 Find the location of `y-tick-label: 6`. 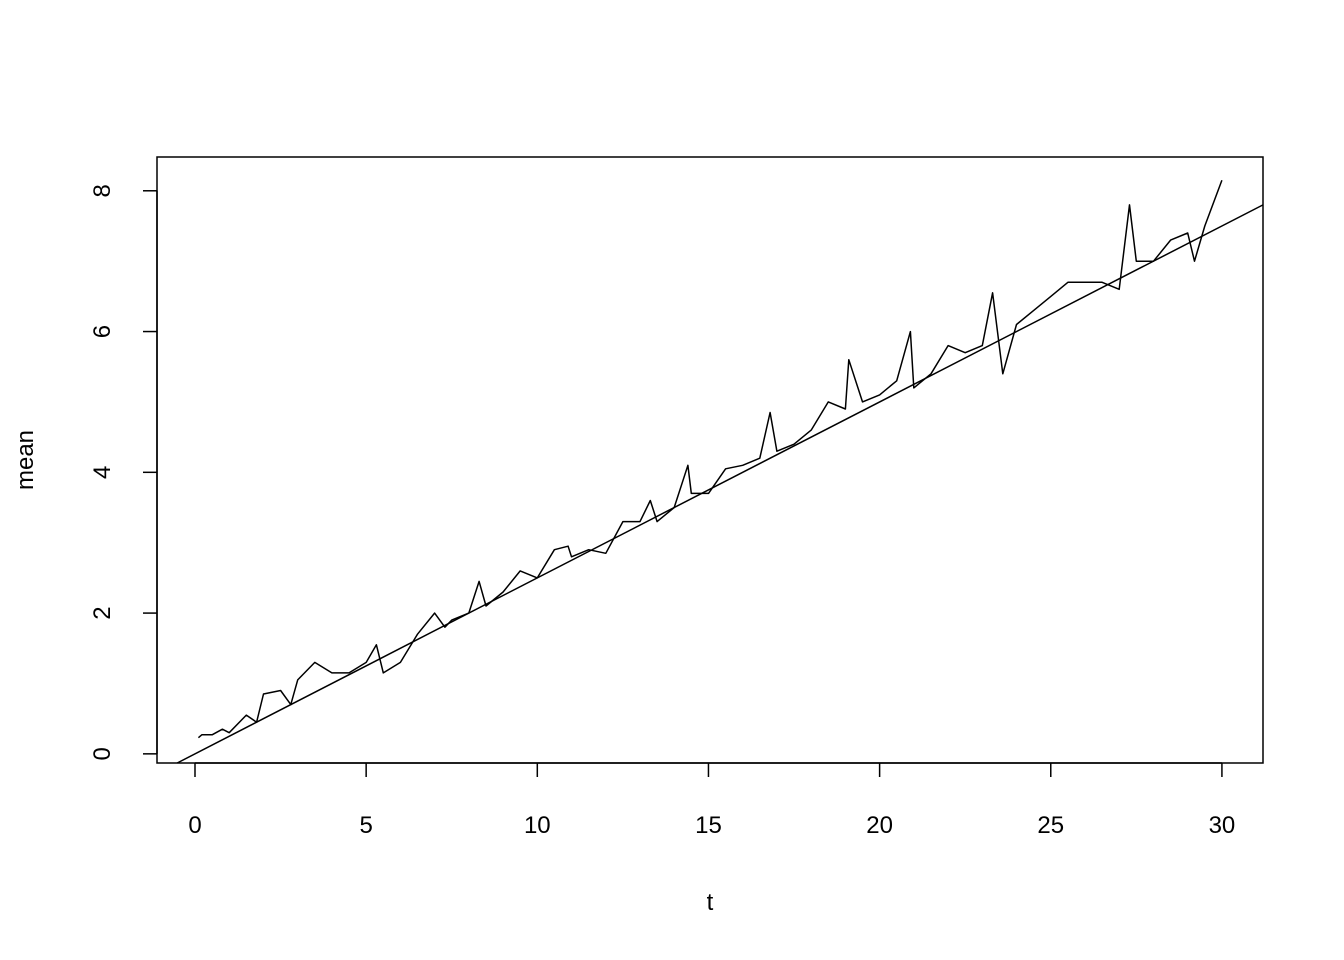

y-tick-label: 6 is located at coordinates (102, 331).